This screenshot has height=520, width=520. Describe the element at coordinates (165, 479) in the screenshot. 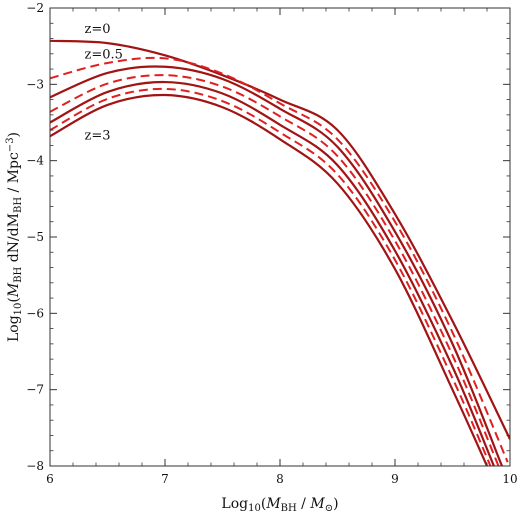

I see `x-tick-label-1: 7` at that location.